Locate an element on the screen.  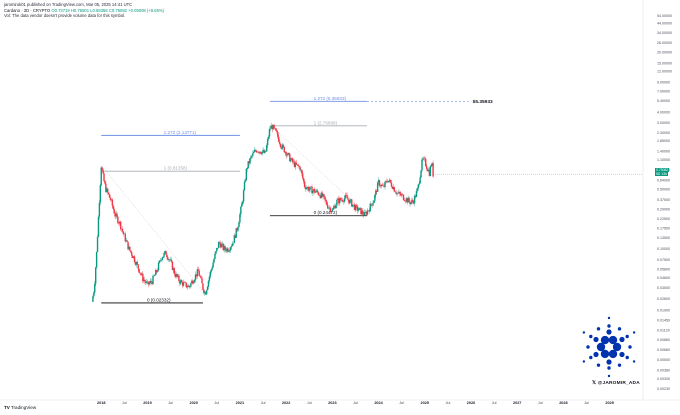
time-tick-label: Jul is located at coordinates (170, 403).